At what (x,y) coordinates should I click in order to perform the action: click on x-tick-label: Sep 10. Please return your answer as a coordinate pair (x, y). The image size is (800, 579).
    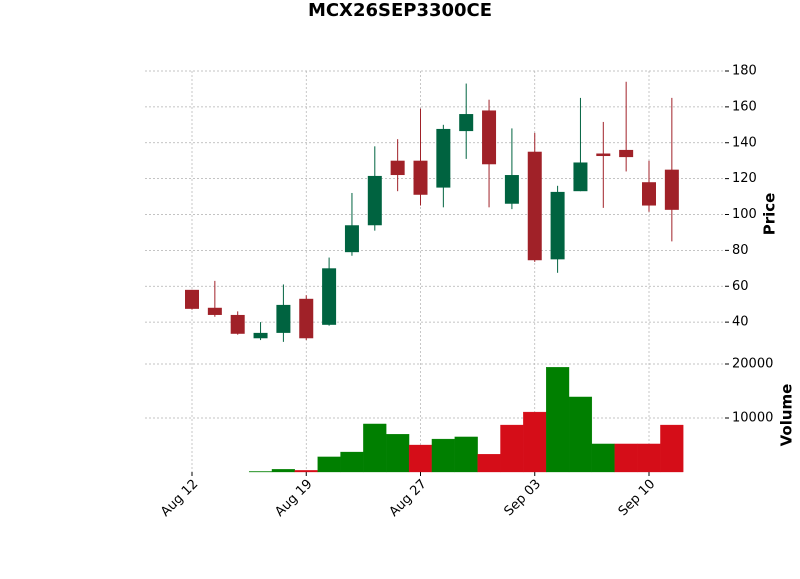
    Looking at the image, I should click on (637, 498).